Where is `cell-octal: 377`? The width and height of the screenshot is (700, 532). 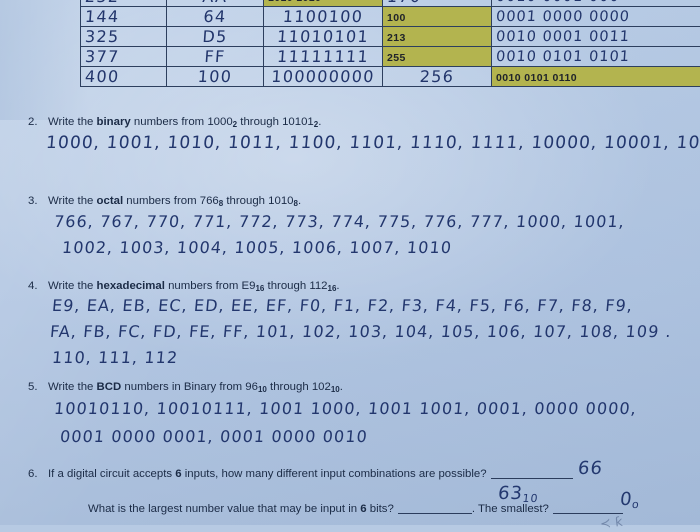
cell-octal: 377 is located at coordinates (124, 57).